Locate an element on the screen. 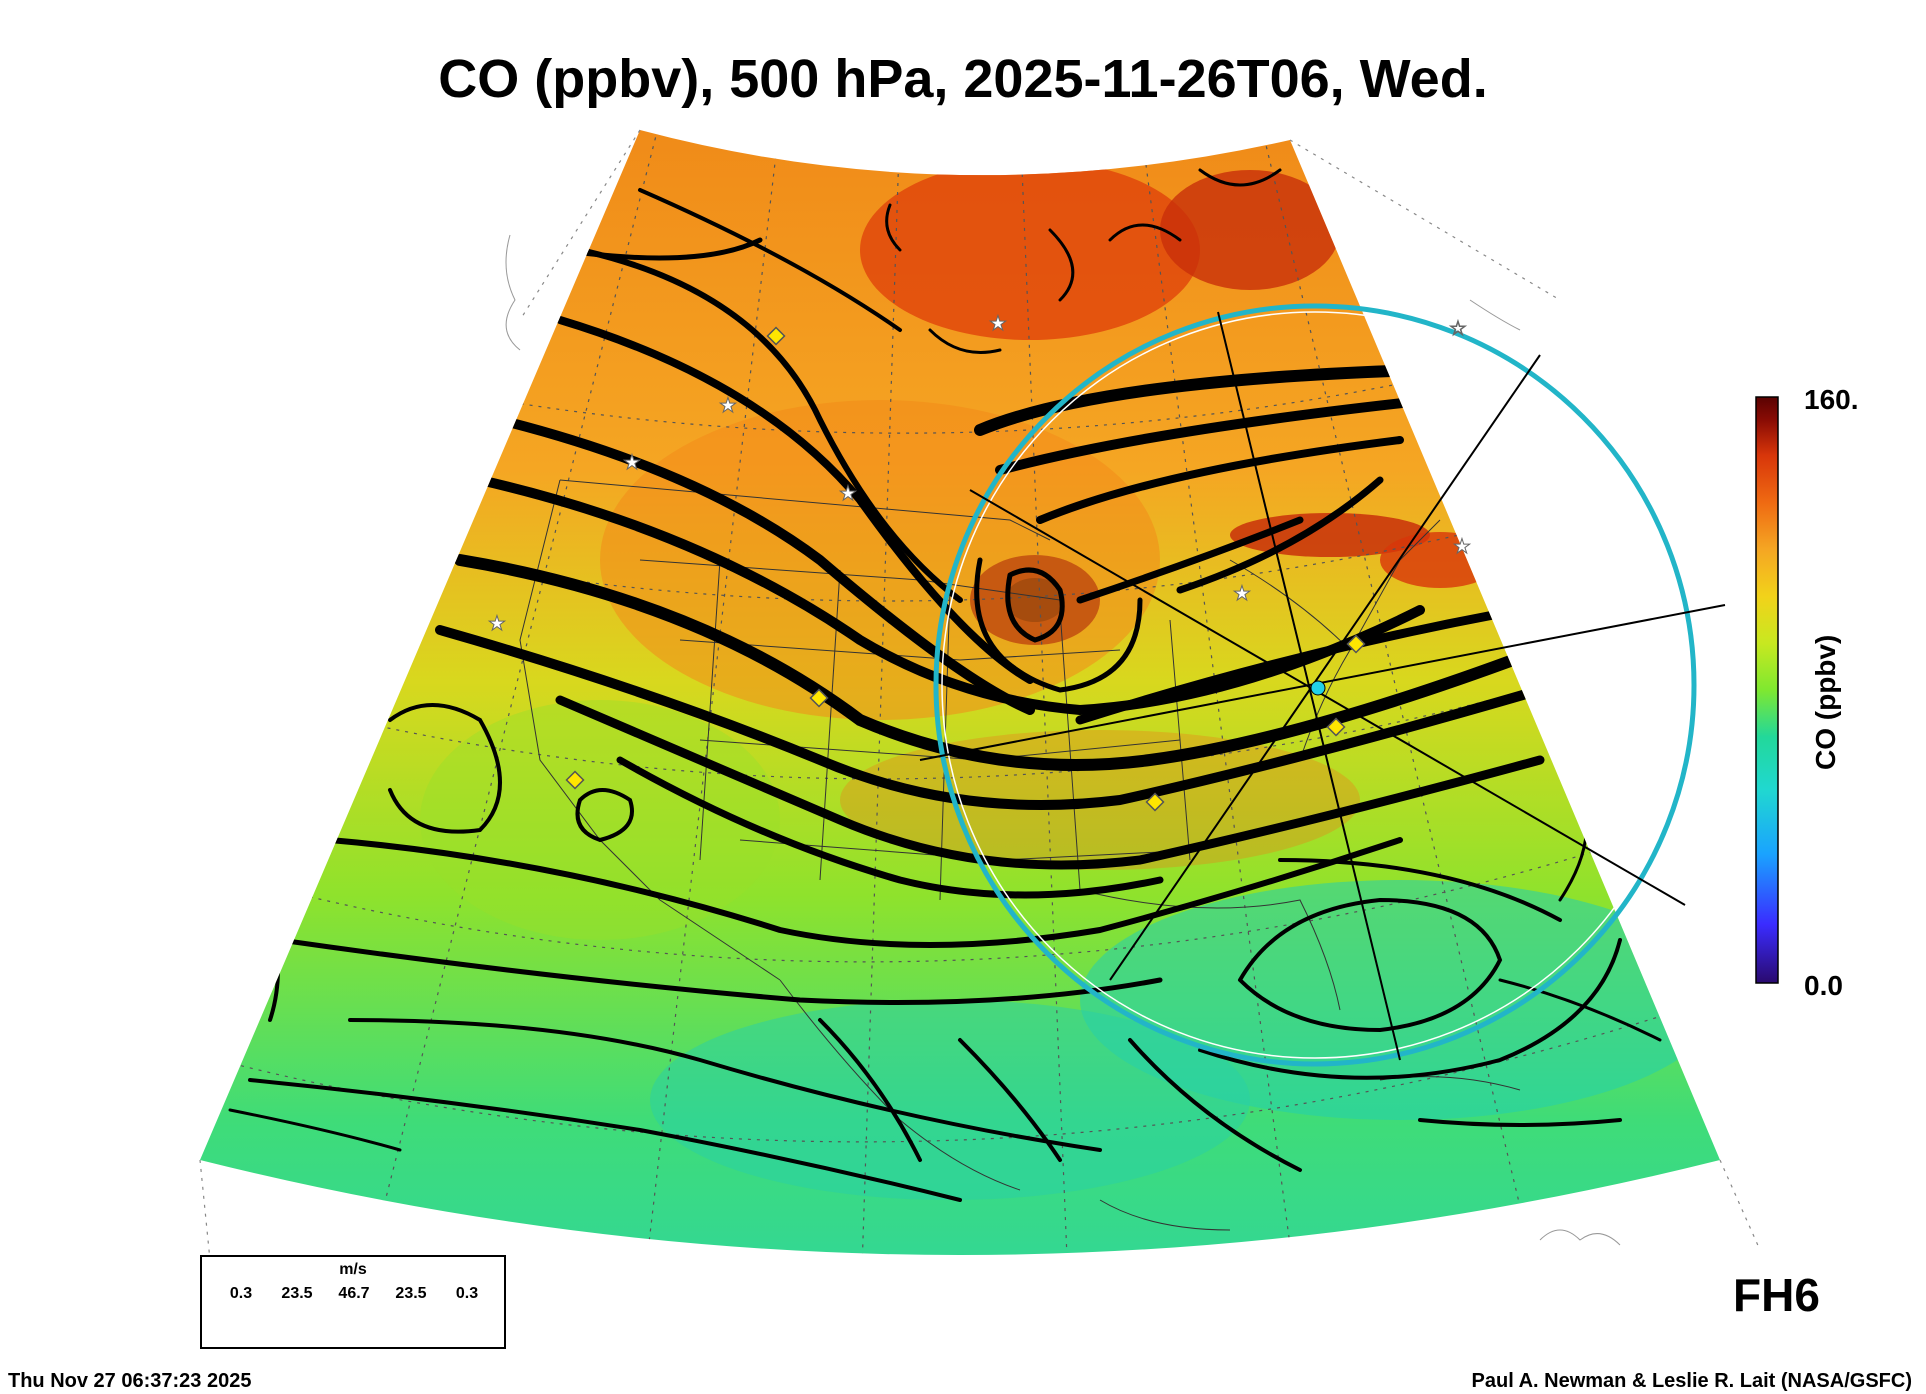 The width and height of the screenshot is (1926, 1394). map-title: CO (ppbv), 500 hPa, 2025-11-26T06, Wed. is located at coordinates (963, 79).